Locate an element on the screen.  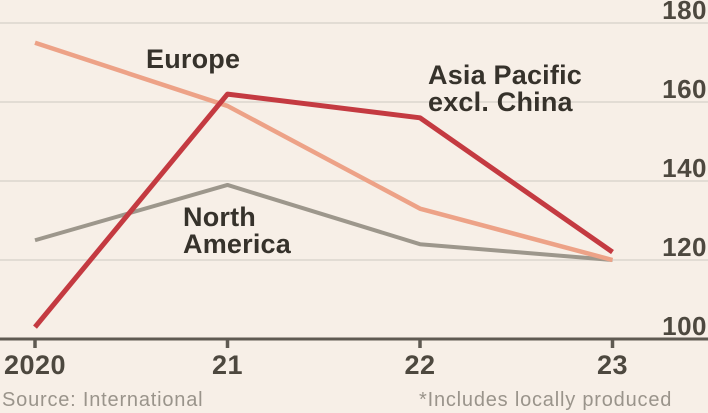
series-label-asia-pacific-excl-china: Asia Pacific excl. China is located at coordinates (505, 88).